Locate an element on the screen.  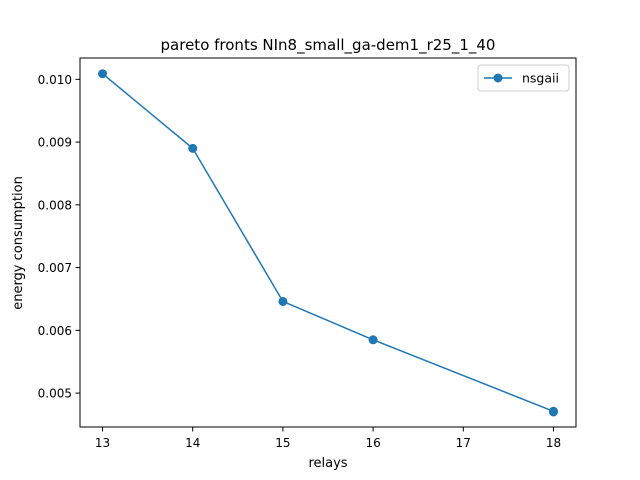
y-tick-label: 0.008 is located at coordinates (55, 205).